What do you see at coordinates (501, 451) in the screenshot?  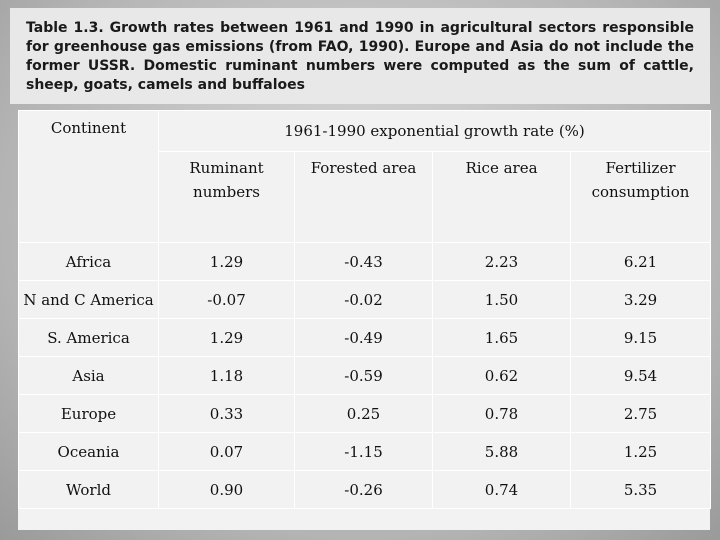 I see `value-cell: 5.88` at bounding box center [501, 451].